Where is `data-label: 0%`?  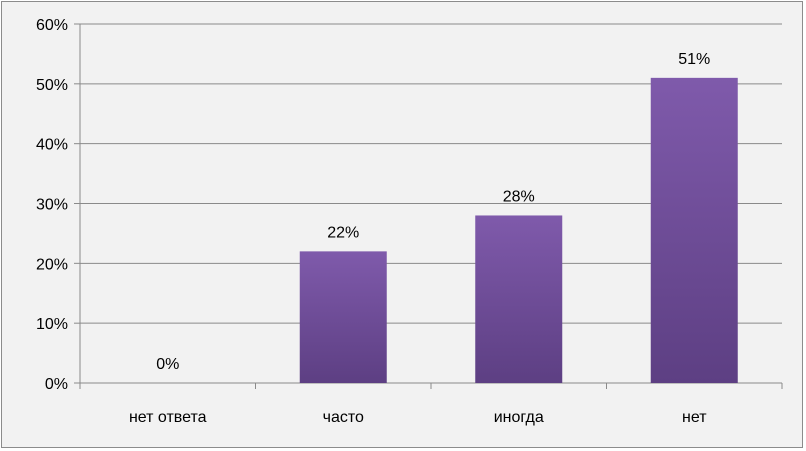
data-label: 0% is located at coordinates (167, 364).